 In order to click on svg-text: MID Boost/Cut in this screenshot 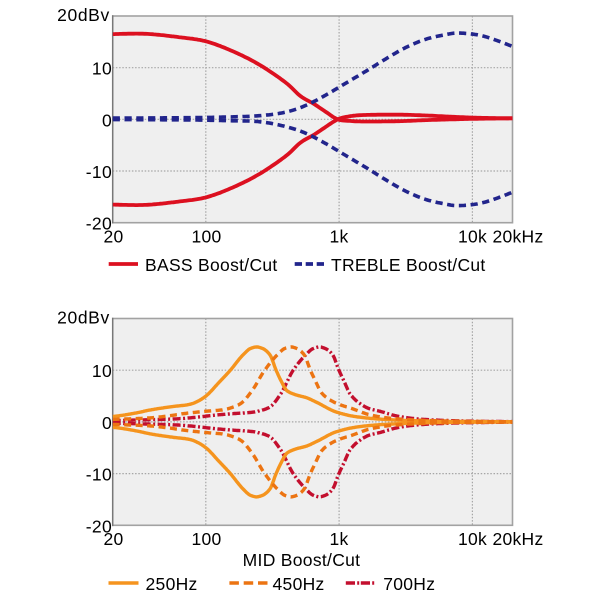, I will do `click(302, 560)`.